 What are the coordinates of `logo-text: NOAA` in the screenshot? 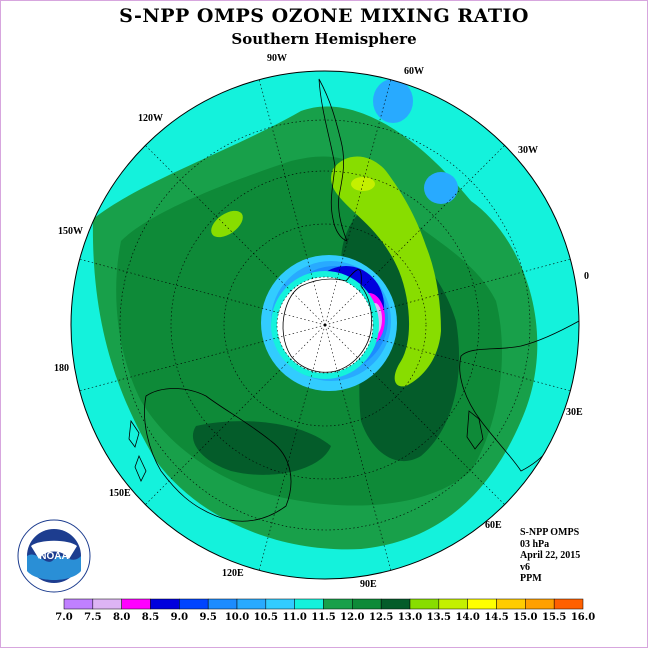 It's located at (53, 556).